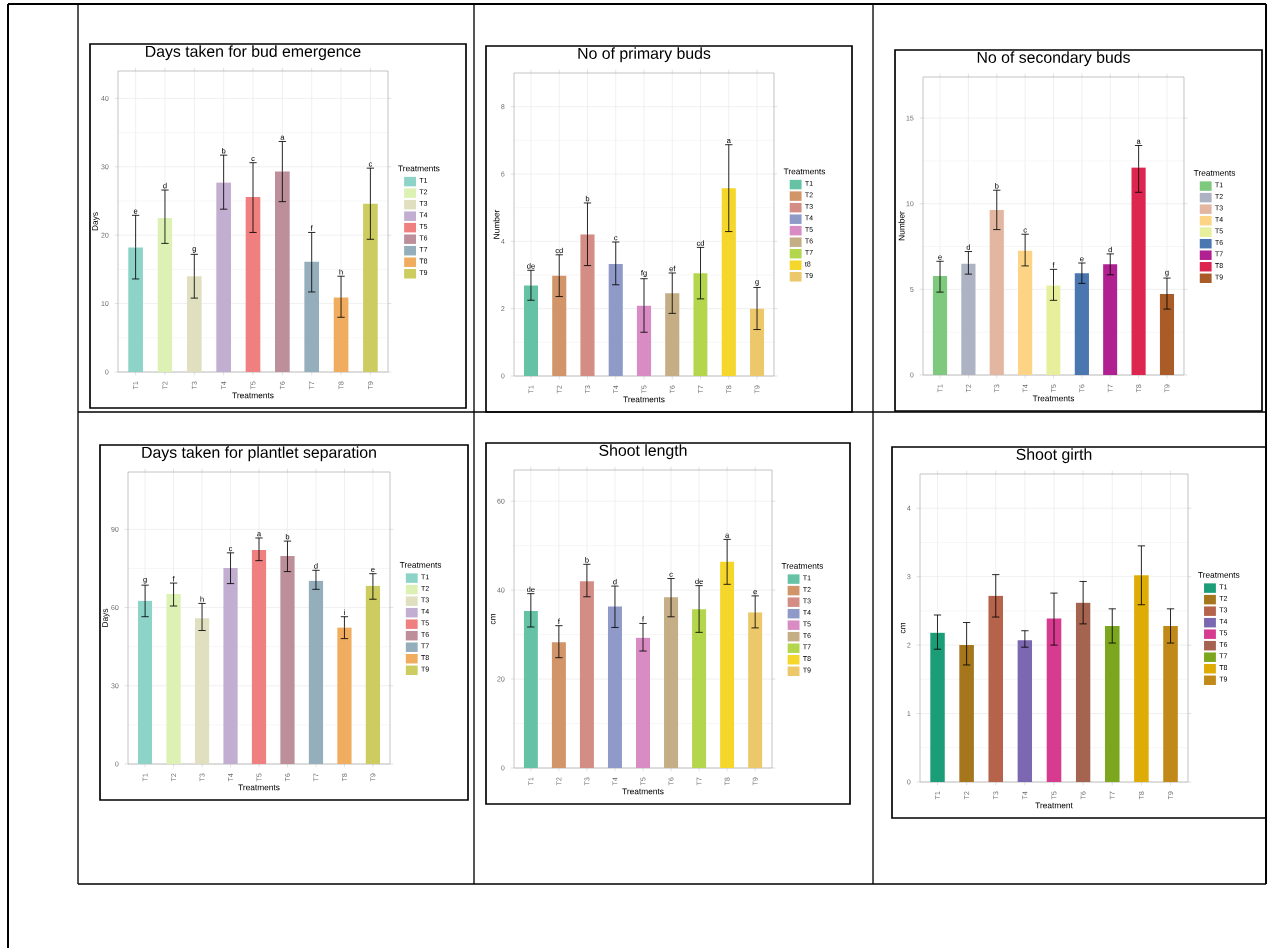 The height and width of the screenshot is (950, 1270). What do you see at coordinates (1053, 59) in the screenshot?
I see `chart-title: No of secondary buds` at bounding box center [1053, 59].